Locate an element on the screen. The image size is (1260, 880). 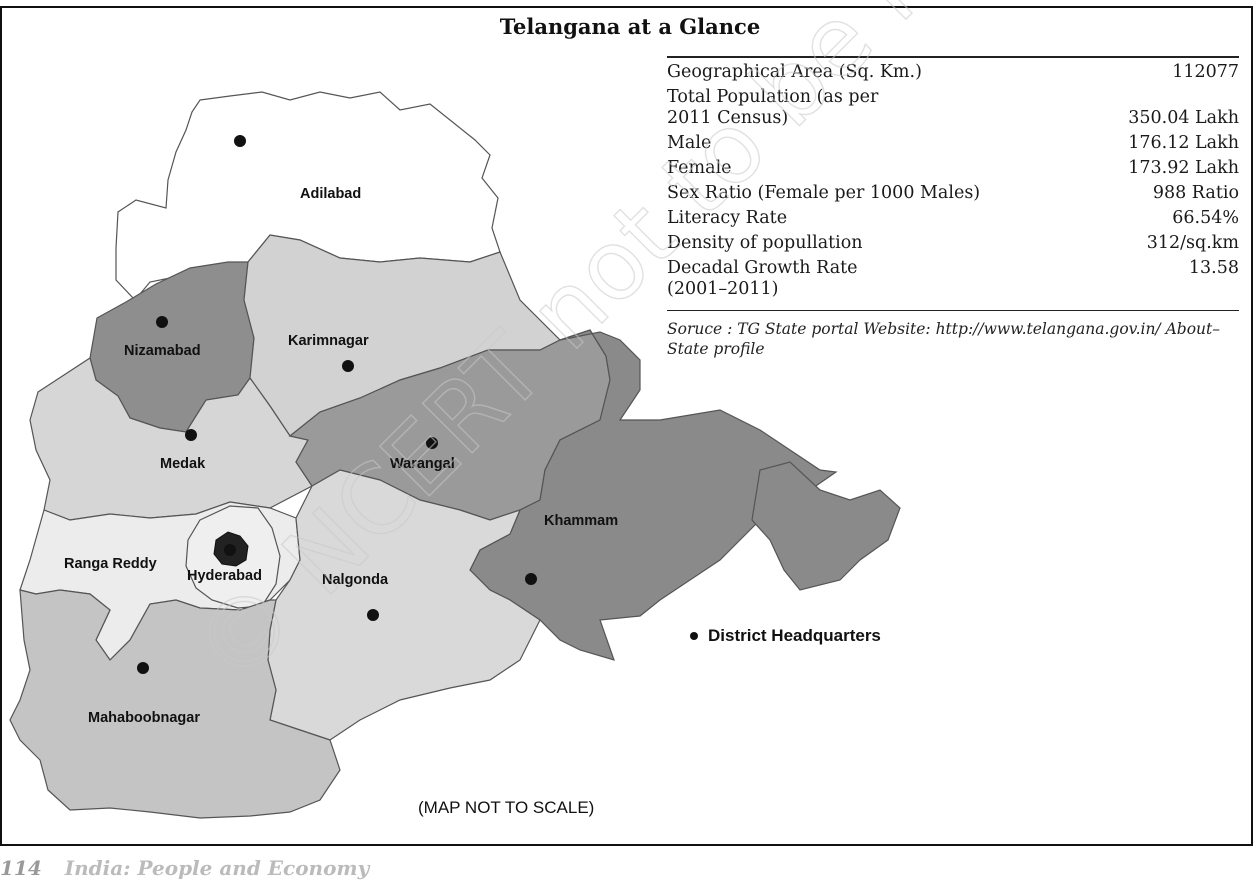
fact-label: Female is located at coordinates (699, 168).